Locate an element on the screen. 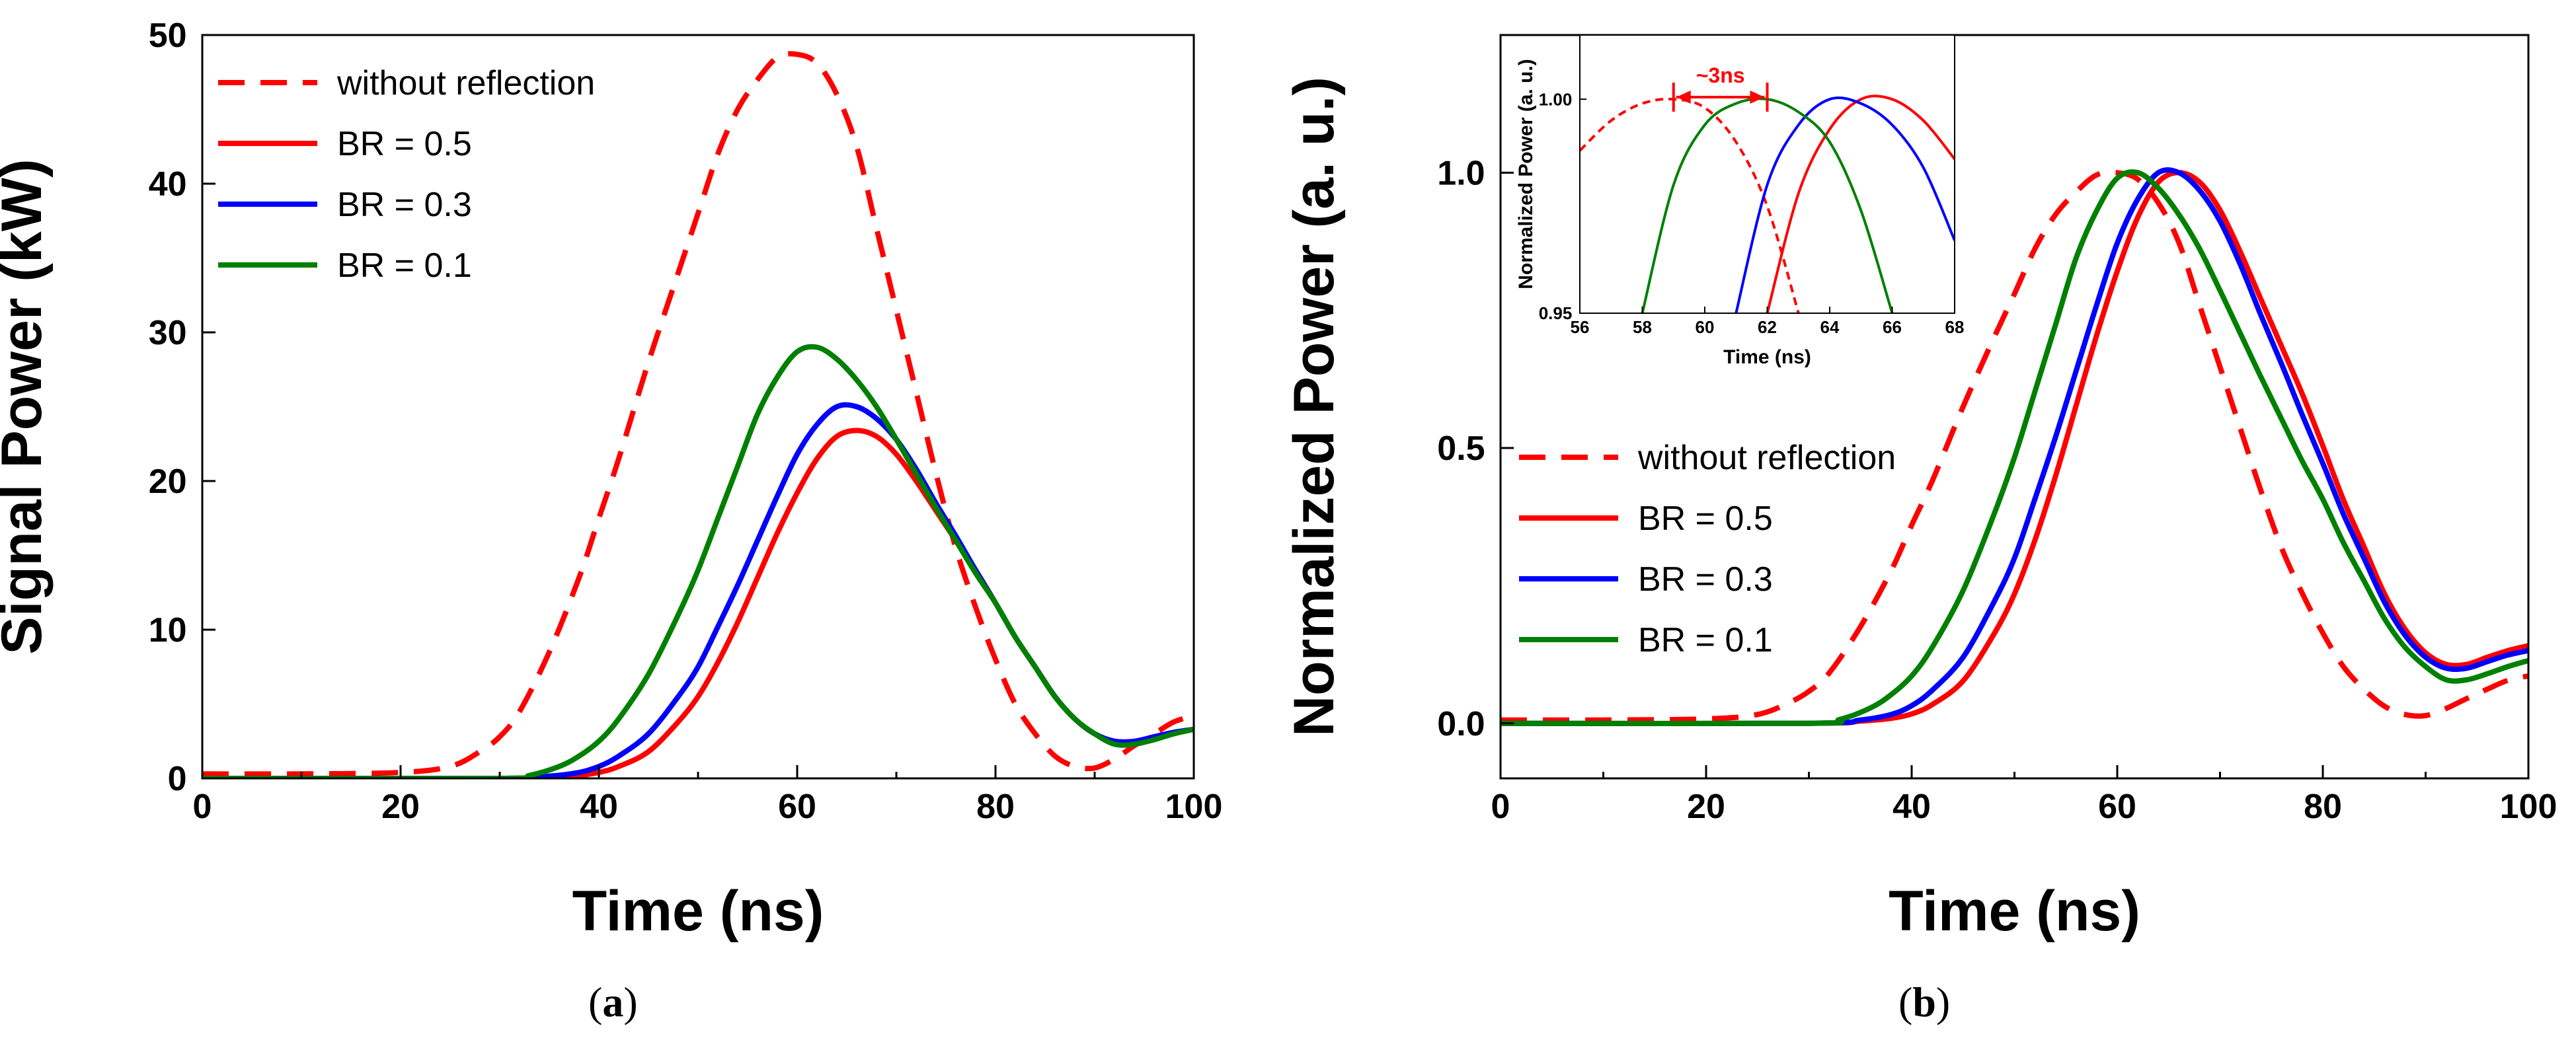 The image size is (2576, 1042). y-tick-label: 0.5 is located at coordinates (1461, 448).